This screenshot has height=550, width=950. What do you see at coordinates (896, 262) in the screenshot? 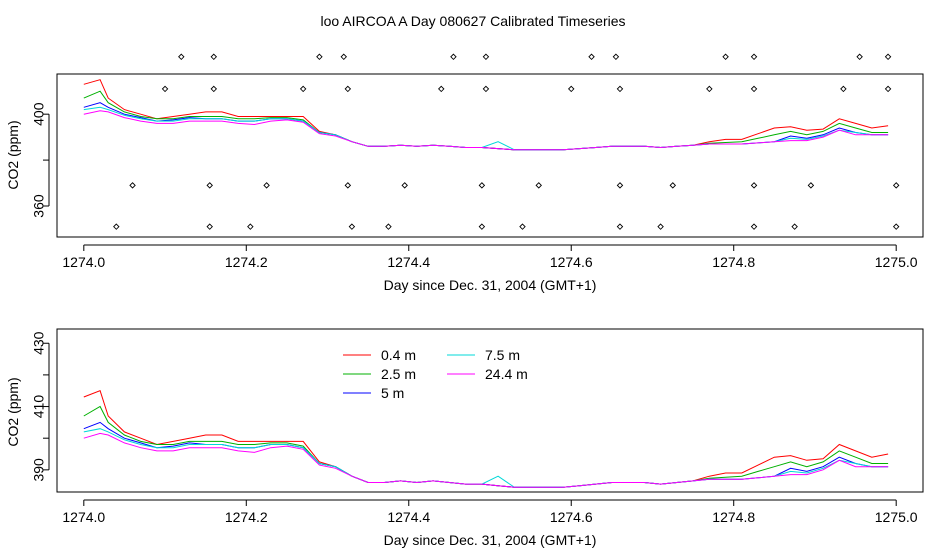
I see `panel-top-x-tick-label: 1275.0` at bounding box center [896, 262].